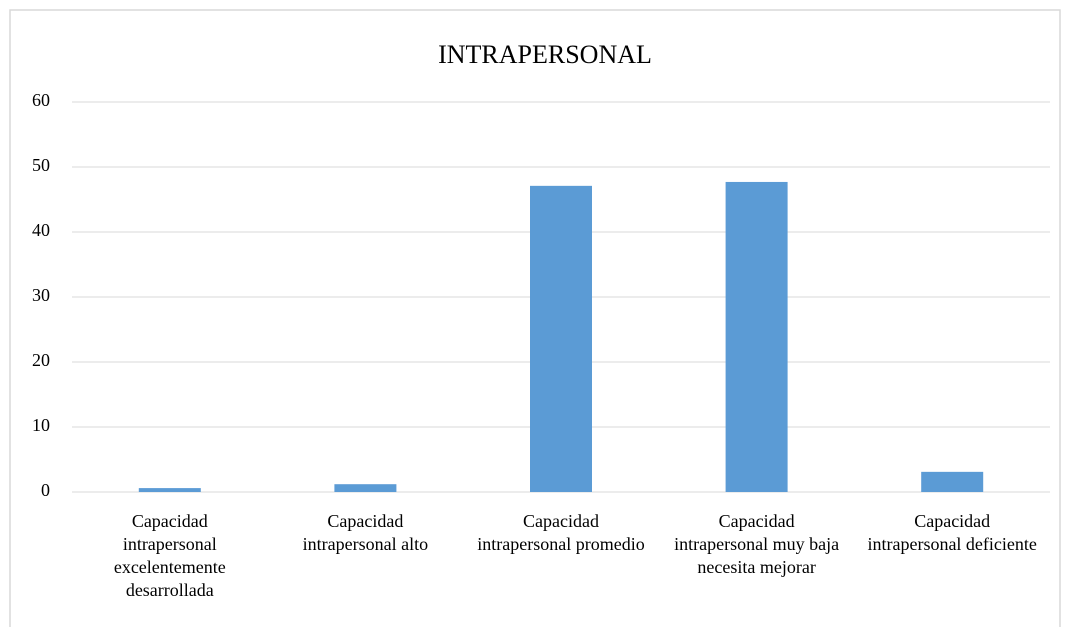 The width and height of the screenshot is (1070, 627). I want to click on y-tick-label: 0, so click(45, 490).